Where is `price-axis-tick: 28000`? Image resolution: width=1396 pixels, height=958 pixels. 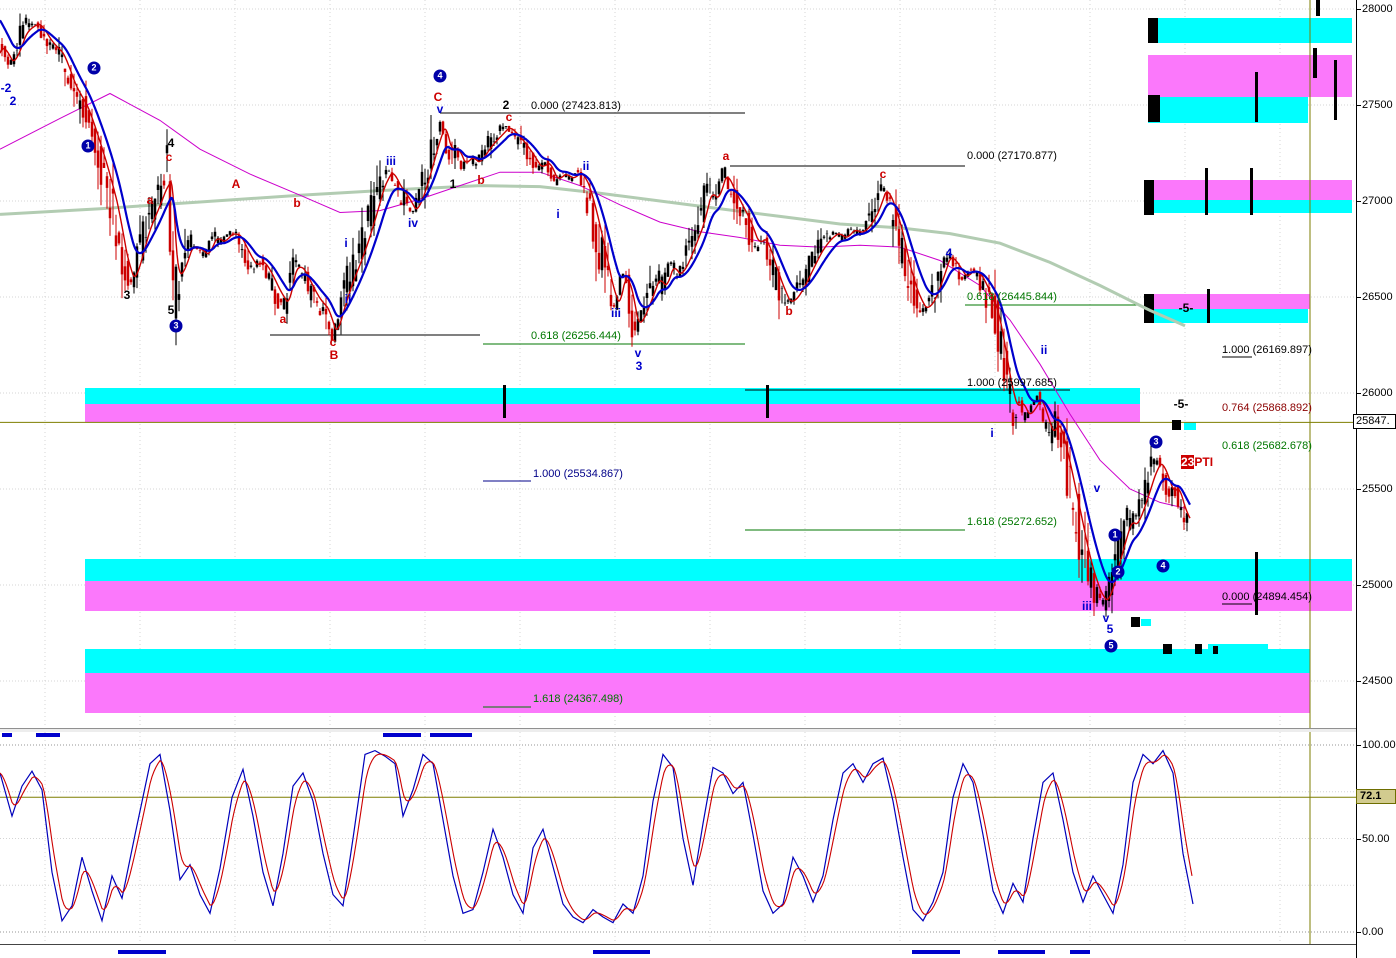
price-axis-tick: 28000 is located at coordinates (1375, 9).